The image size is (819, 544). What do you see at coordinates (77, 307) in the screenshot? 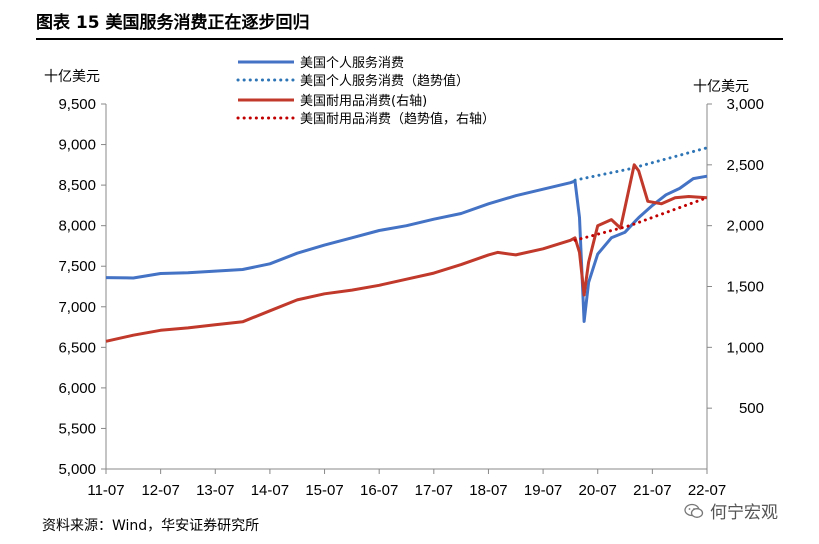
I see `left-y-tick-label: 7,000` at bounding box center [77, 307].